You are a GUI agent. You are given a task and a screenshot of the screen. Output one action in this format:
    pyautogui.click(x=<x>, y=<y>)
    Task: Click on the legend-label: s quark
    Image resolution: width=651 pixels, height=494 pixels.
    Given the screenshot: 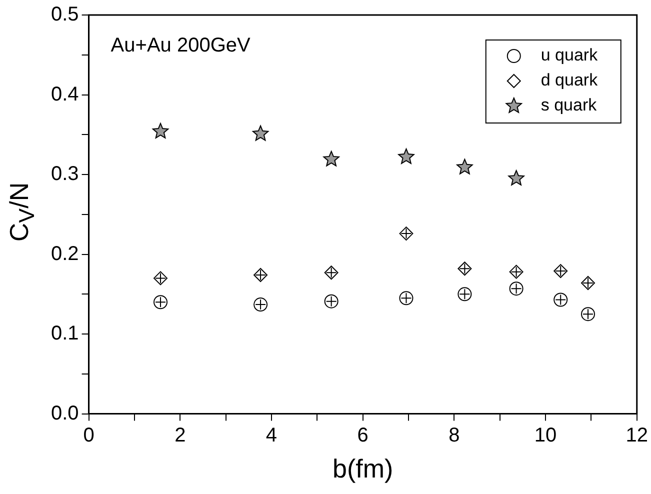 What is the action you would take?
    pyautogui.click(x=569, y=105)
    